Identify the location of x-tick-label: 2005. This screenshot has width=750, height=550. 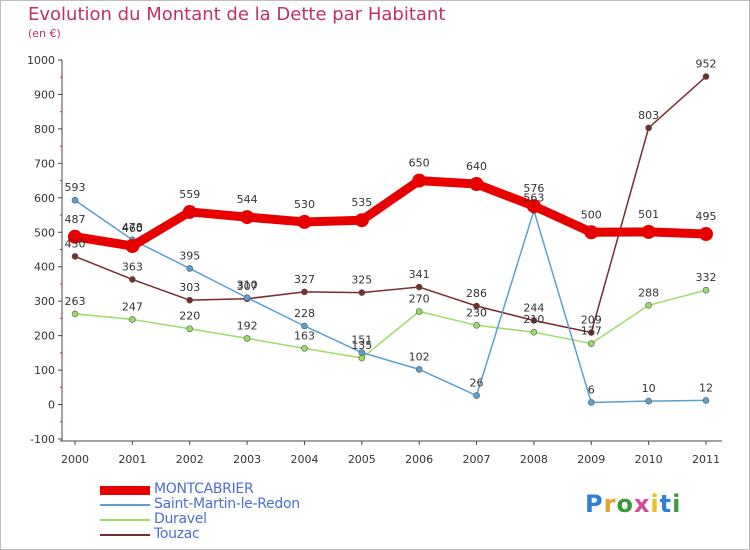
(362, 459).